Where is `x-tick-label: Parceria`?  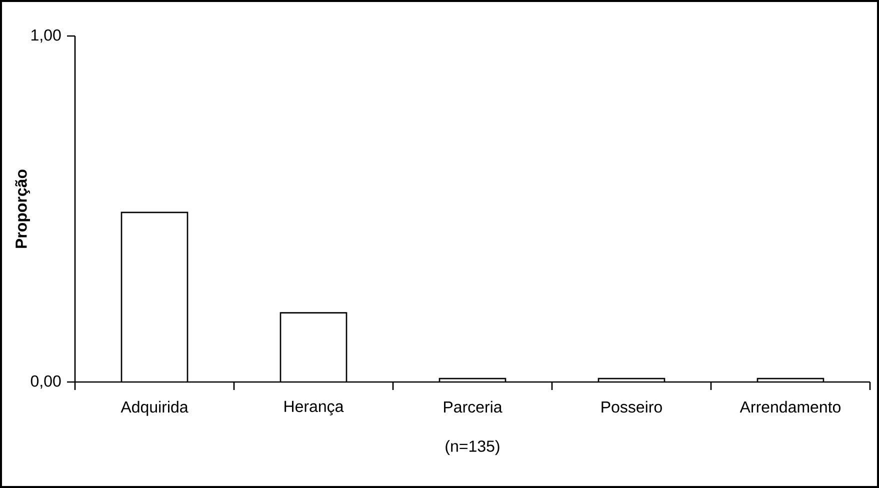
x-tick-label: Parceria is located at coordinates (473, 406).